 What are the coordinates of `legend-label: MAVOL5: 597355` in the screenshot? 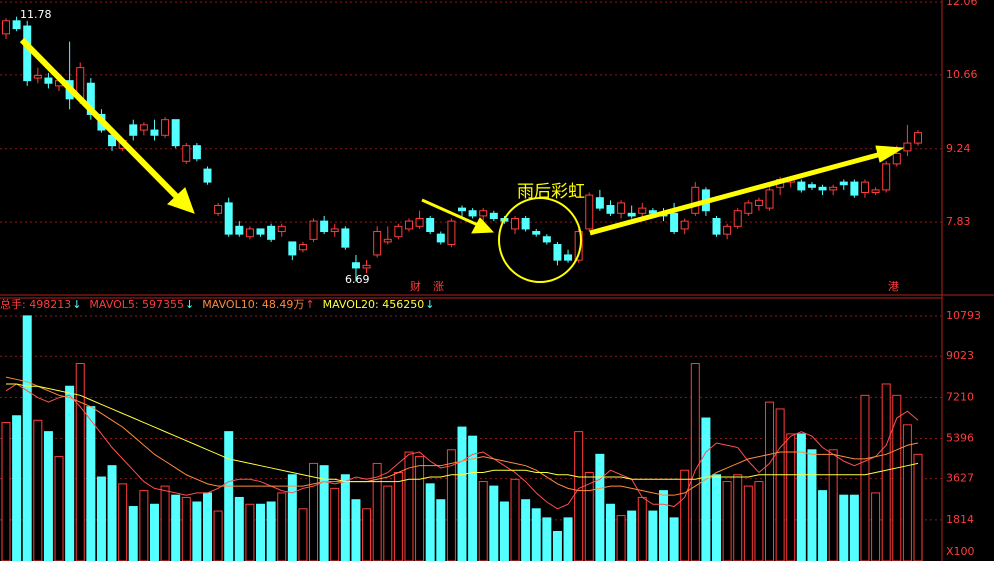 It's located at (136, 304).